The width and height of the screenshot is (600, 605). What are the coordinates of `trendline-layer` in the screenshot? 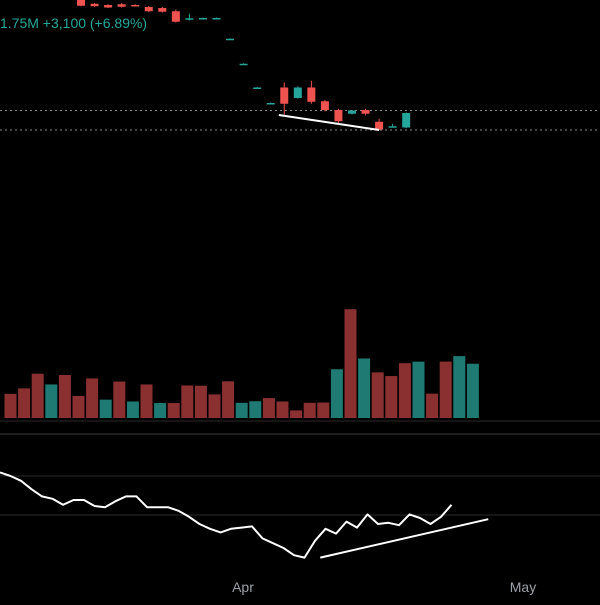 It's located at (329, 122).